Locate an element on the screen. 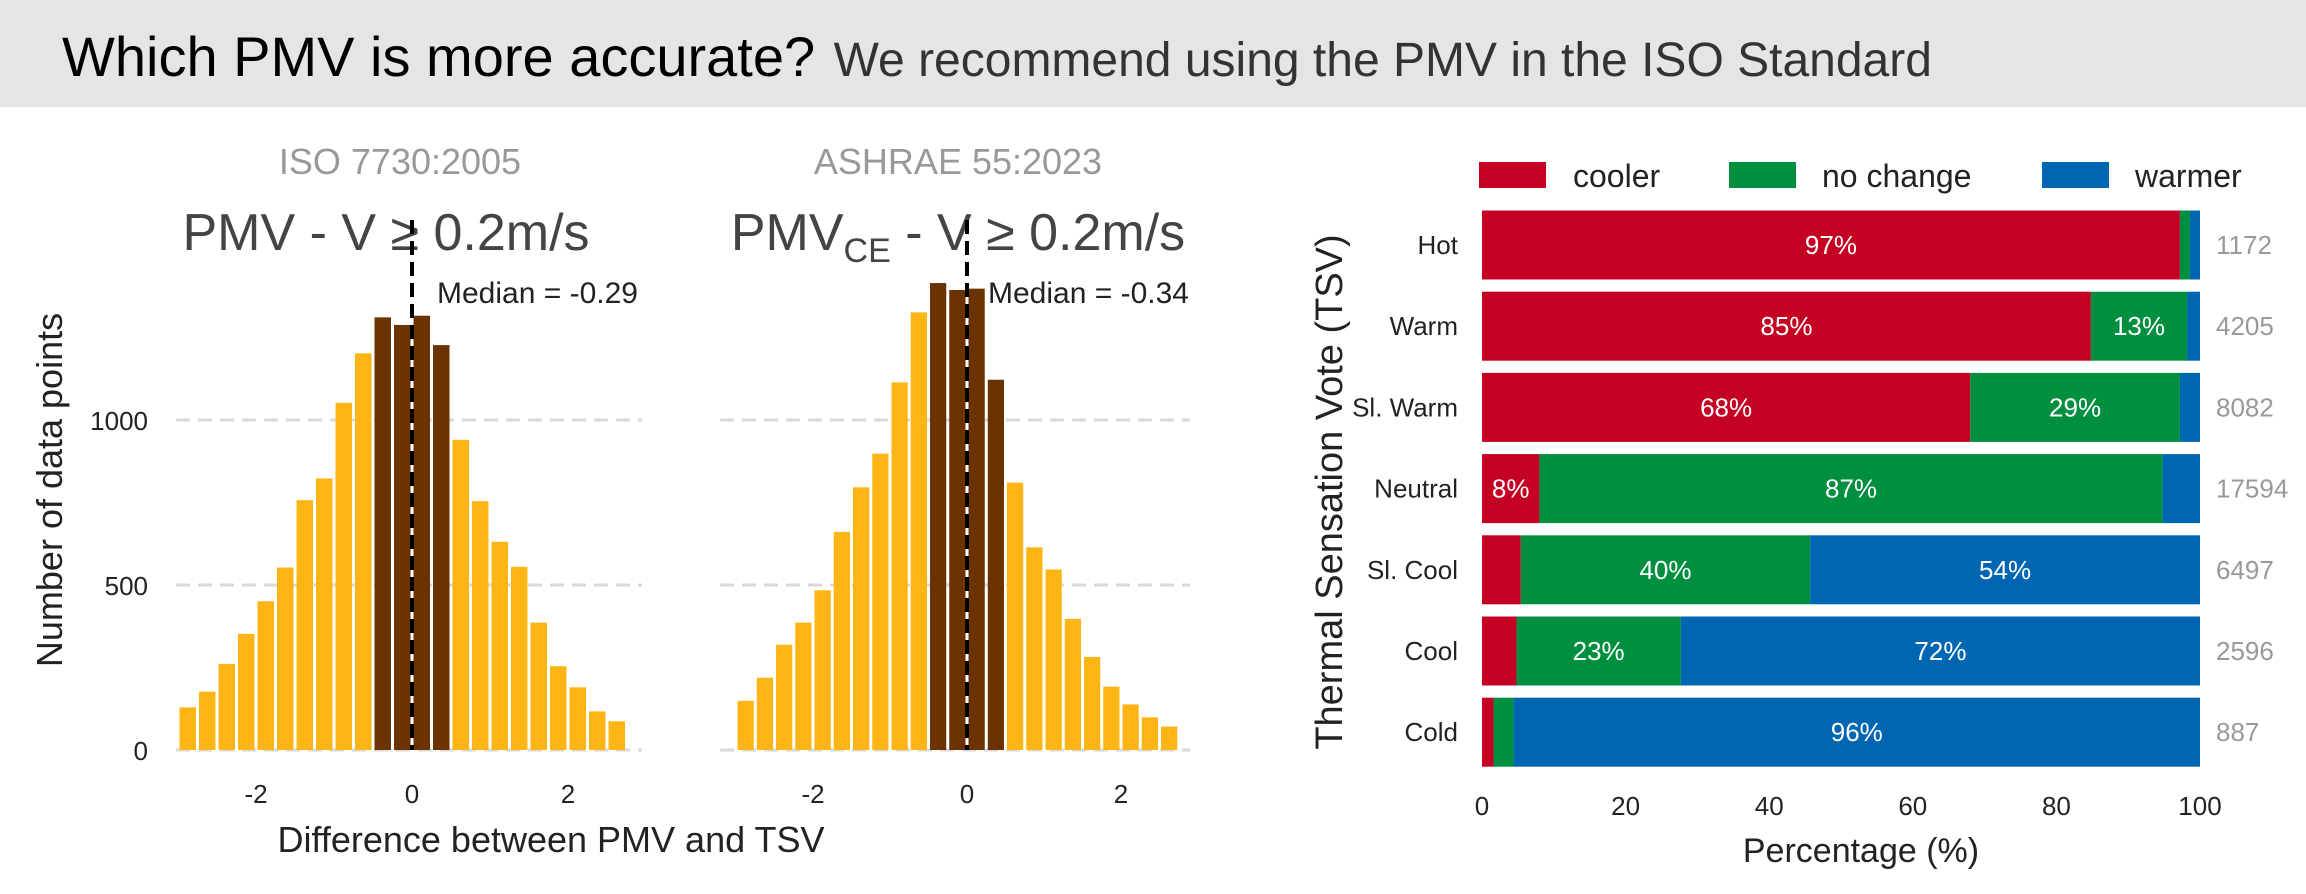 This screenshot has height=894, width=2306. segment-label: 72% is located at coordinates (1940, 651).